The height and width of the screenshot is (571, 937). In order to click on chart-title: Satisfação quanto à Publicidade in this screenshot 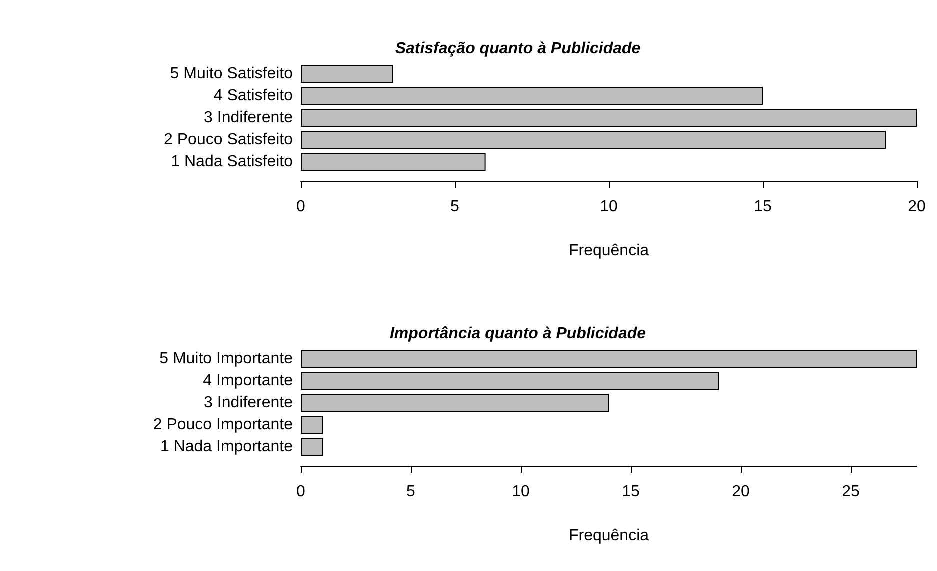, I will do `click(518, 49)`.